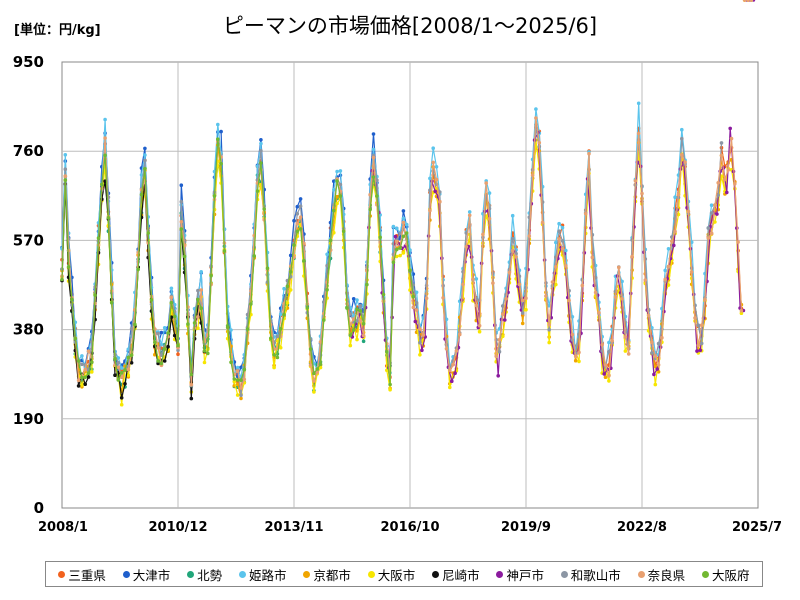 The image size is (800, 600). I want to click on legend-label: 京都市, so click(332, 575).